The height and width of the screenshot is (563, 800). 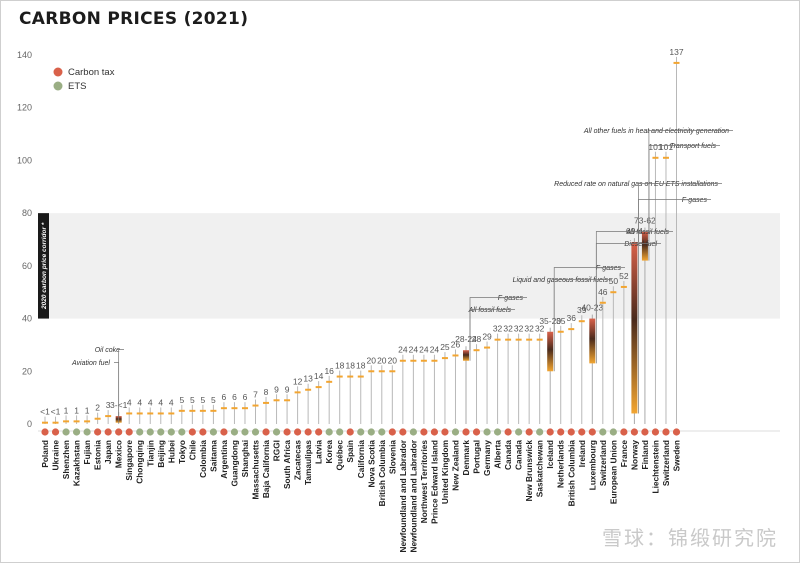 What do you see at coordinates (456, 344) in the screenshot?
I see `value-label: 26` at bounding box center [456, 344].